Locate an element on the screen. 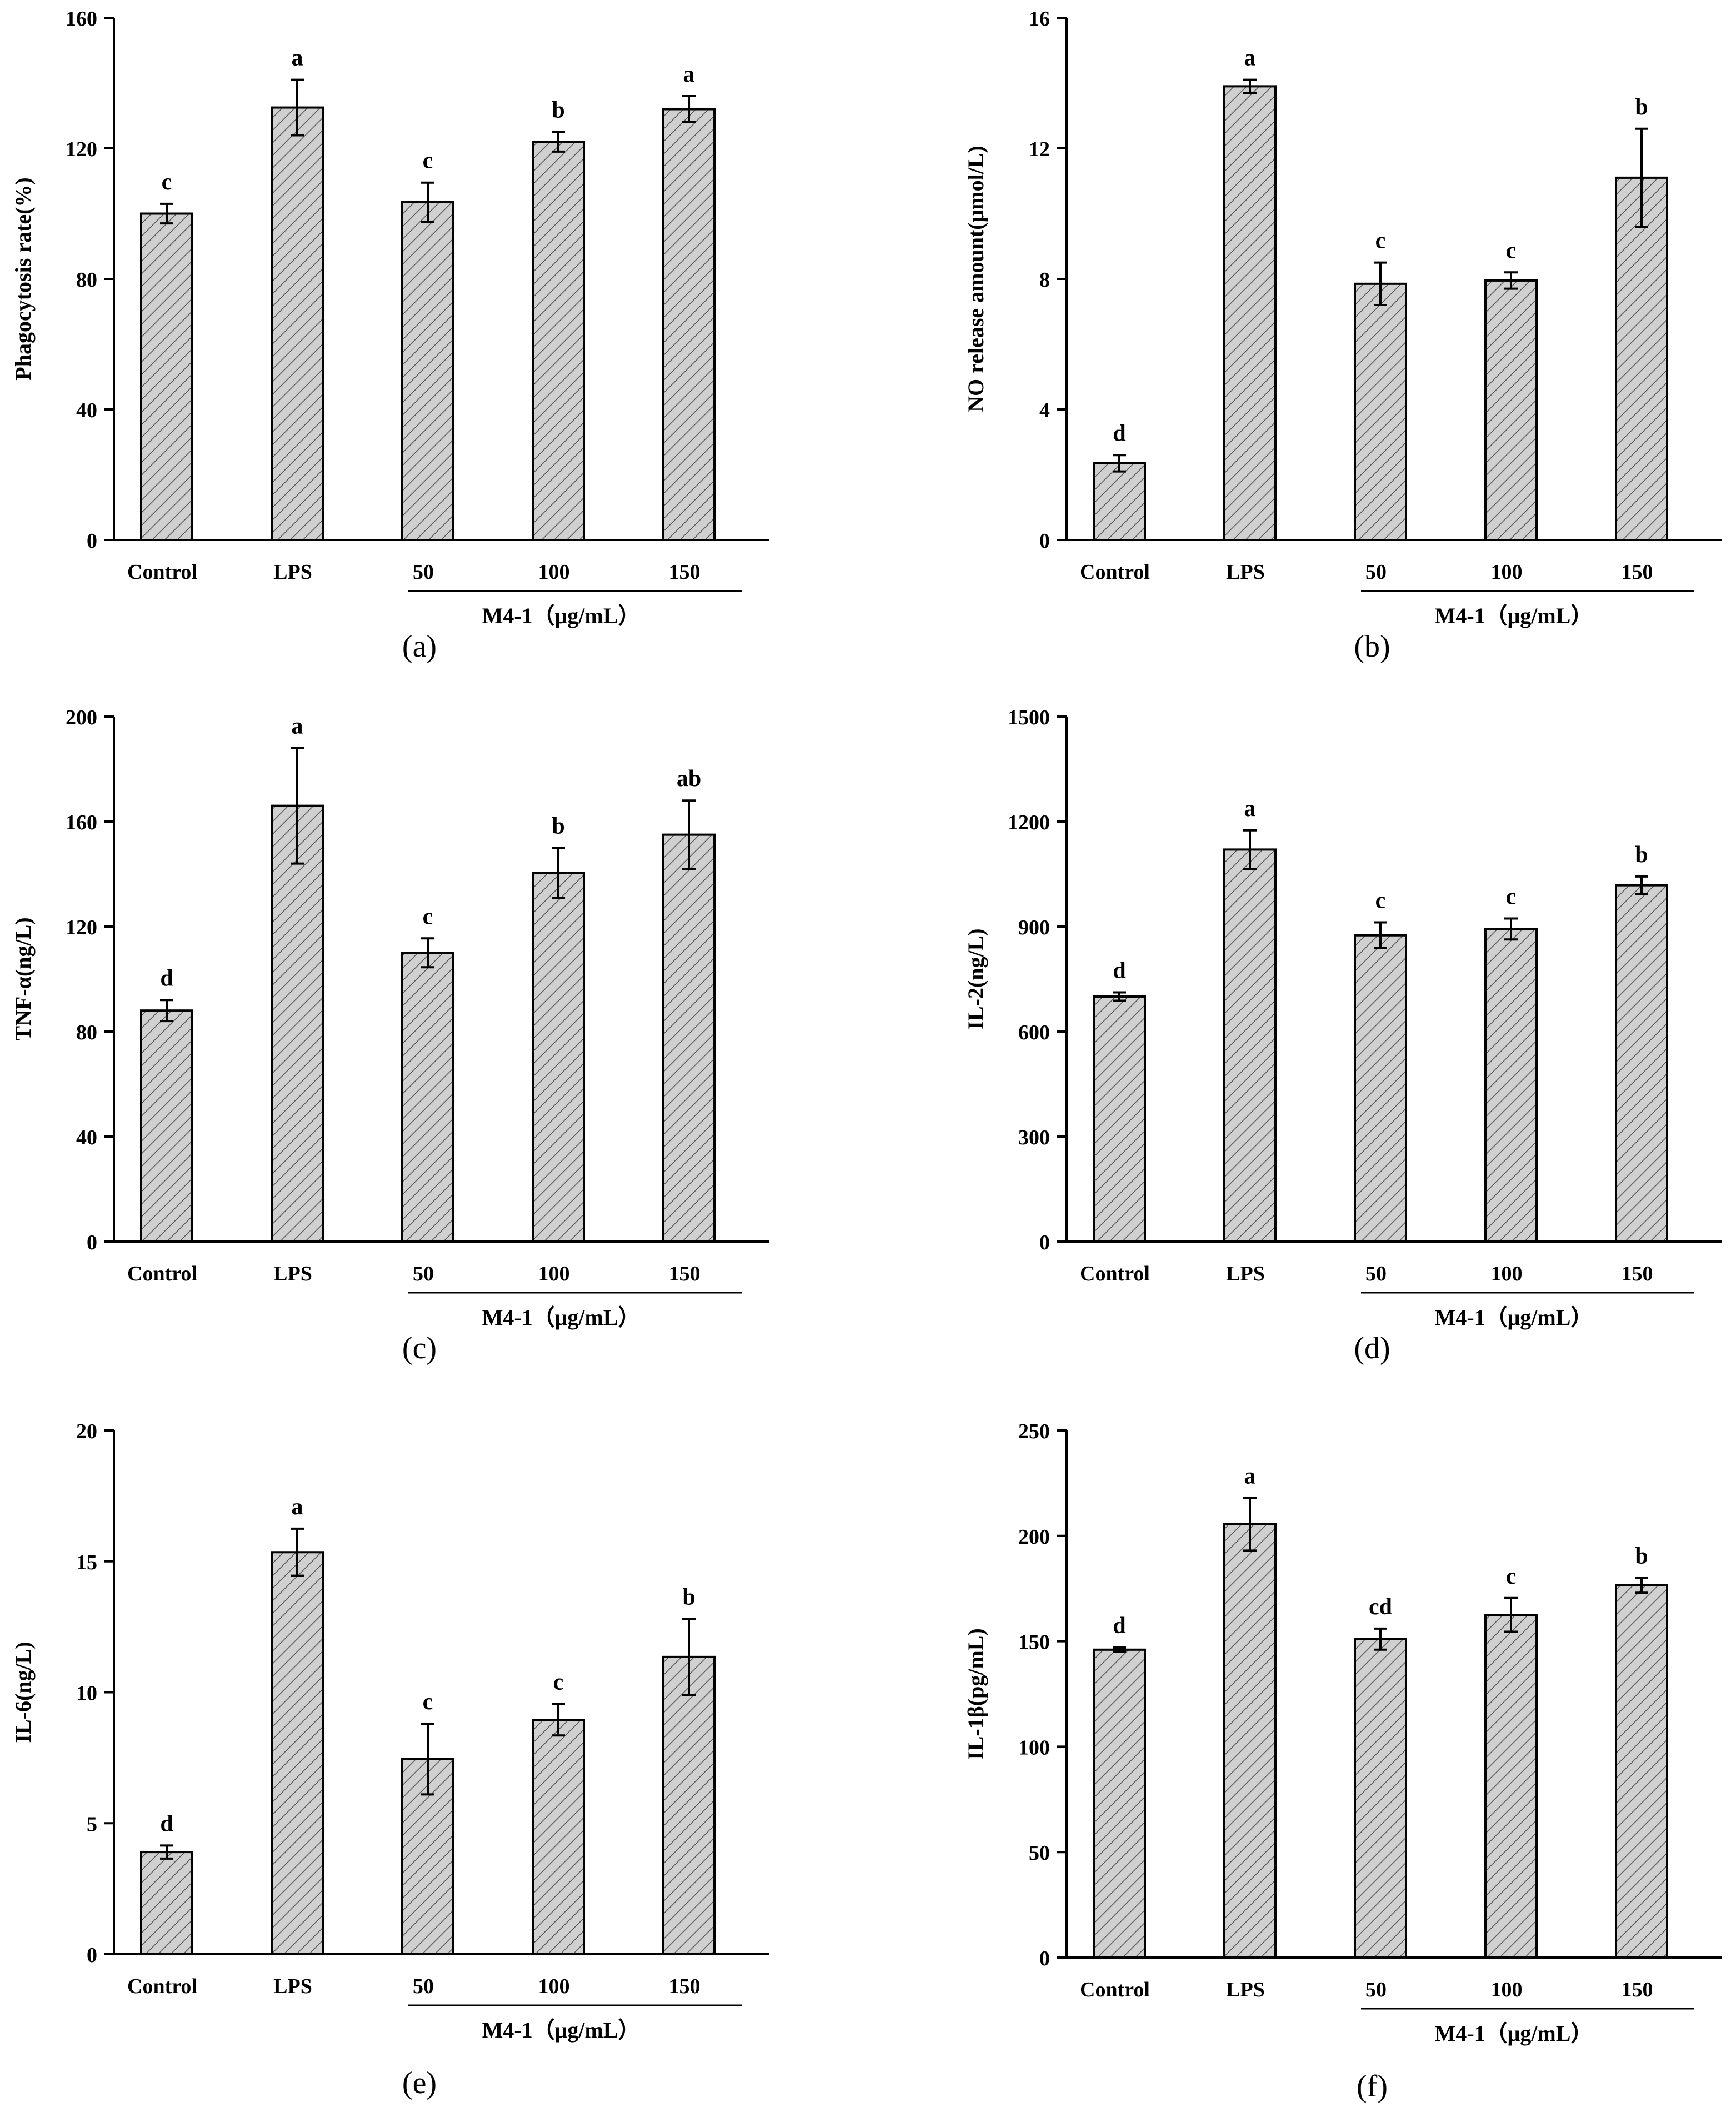 Image resolution: width=1736 pixels, height=2107 pixels. y-tick-label: 150 is located at coordinates (1034, 1642).